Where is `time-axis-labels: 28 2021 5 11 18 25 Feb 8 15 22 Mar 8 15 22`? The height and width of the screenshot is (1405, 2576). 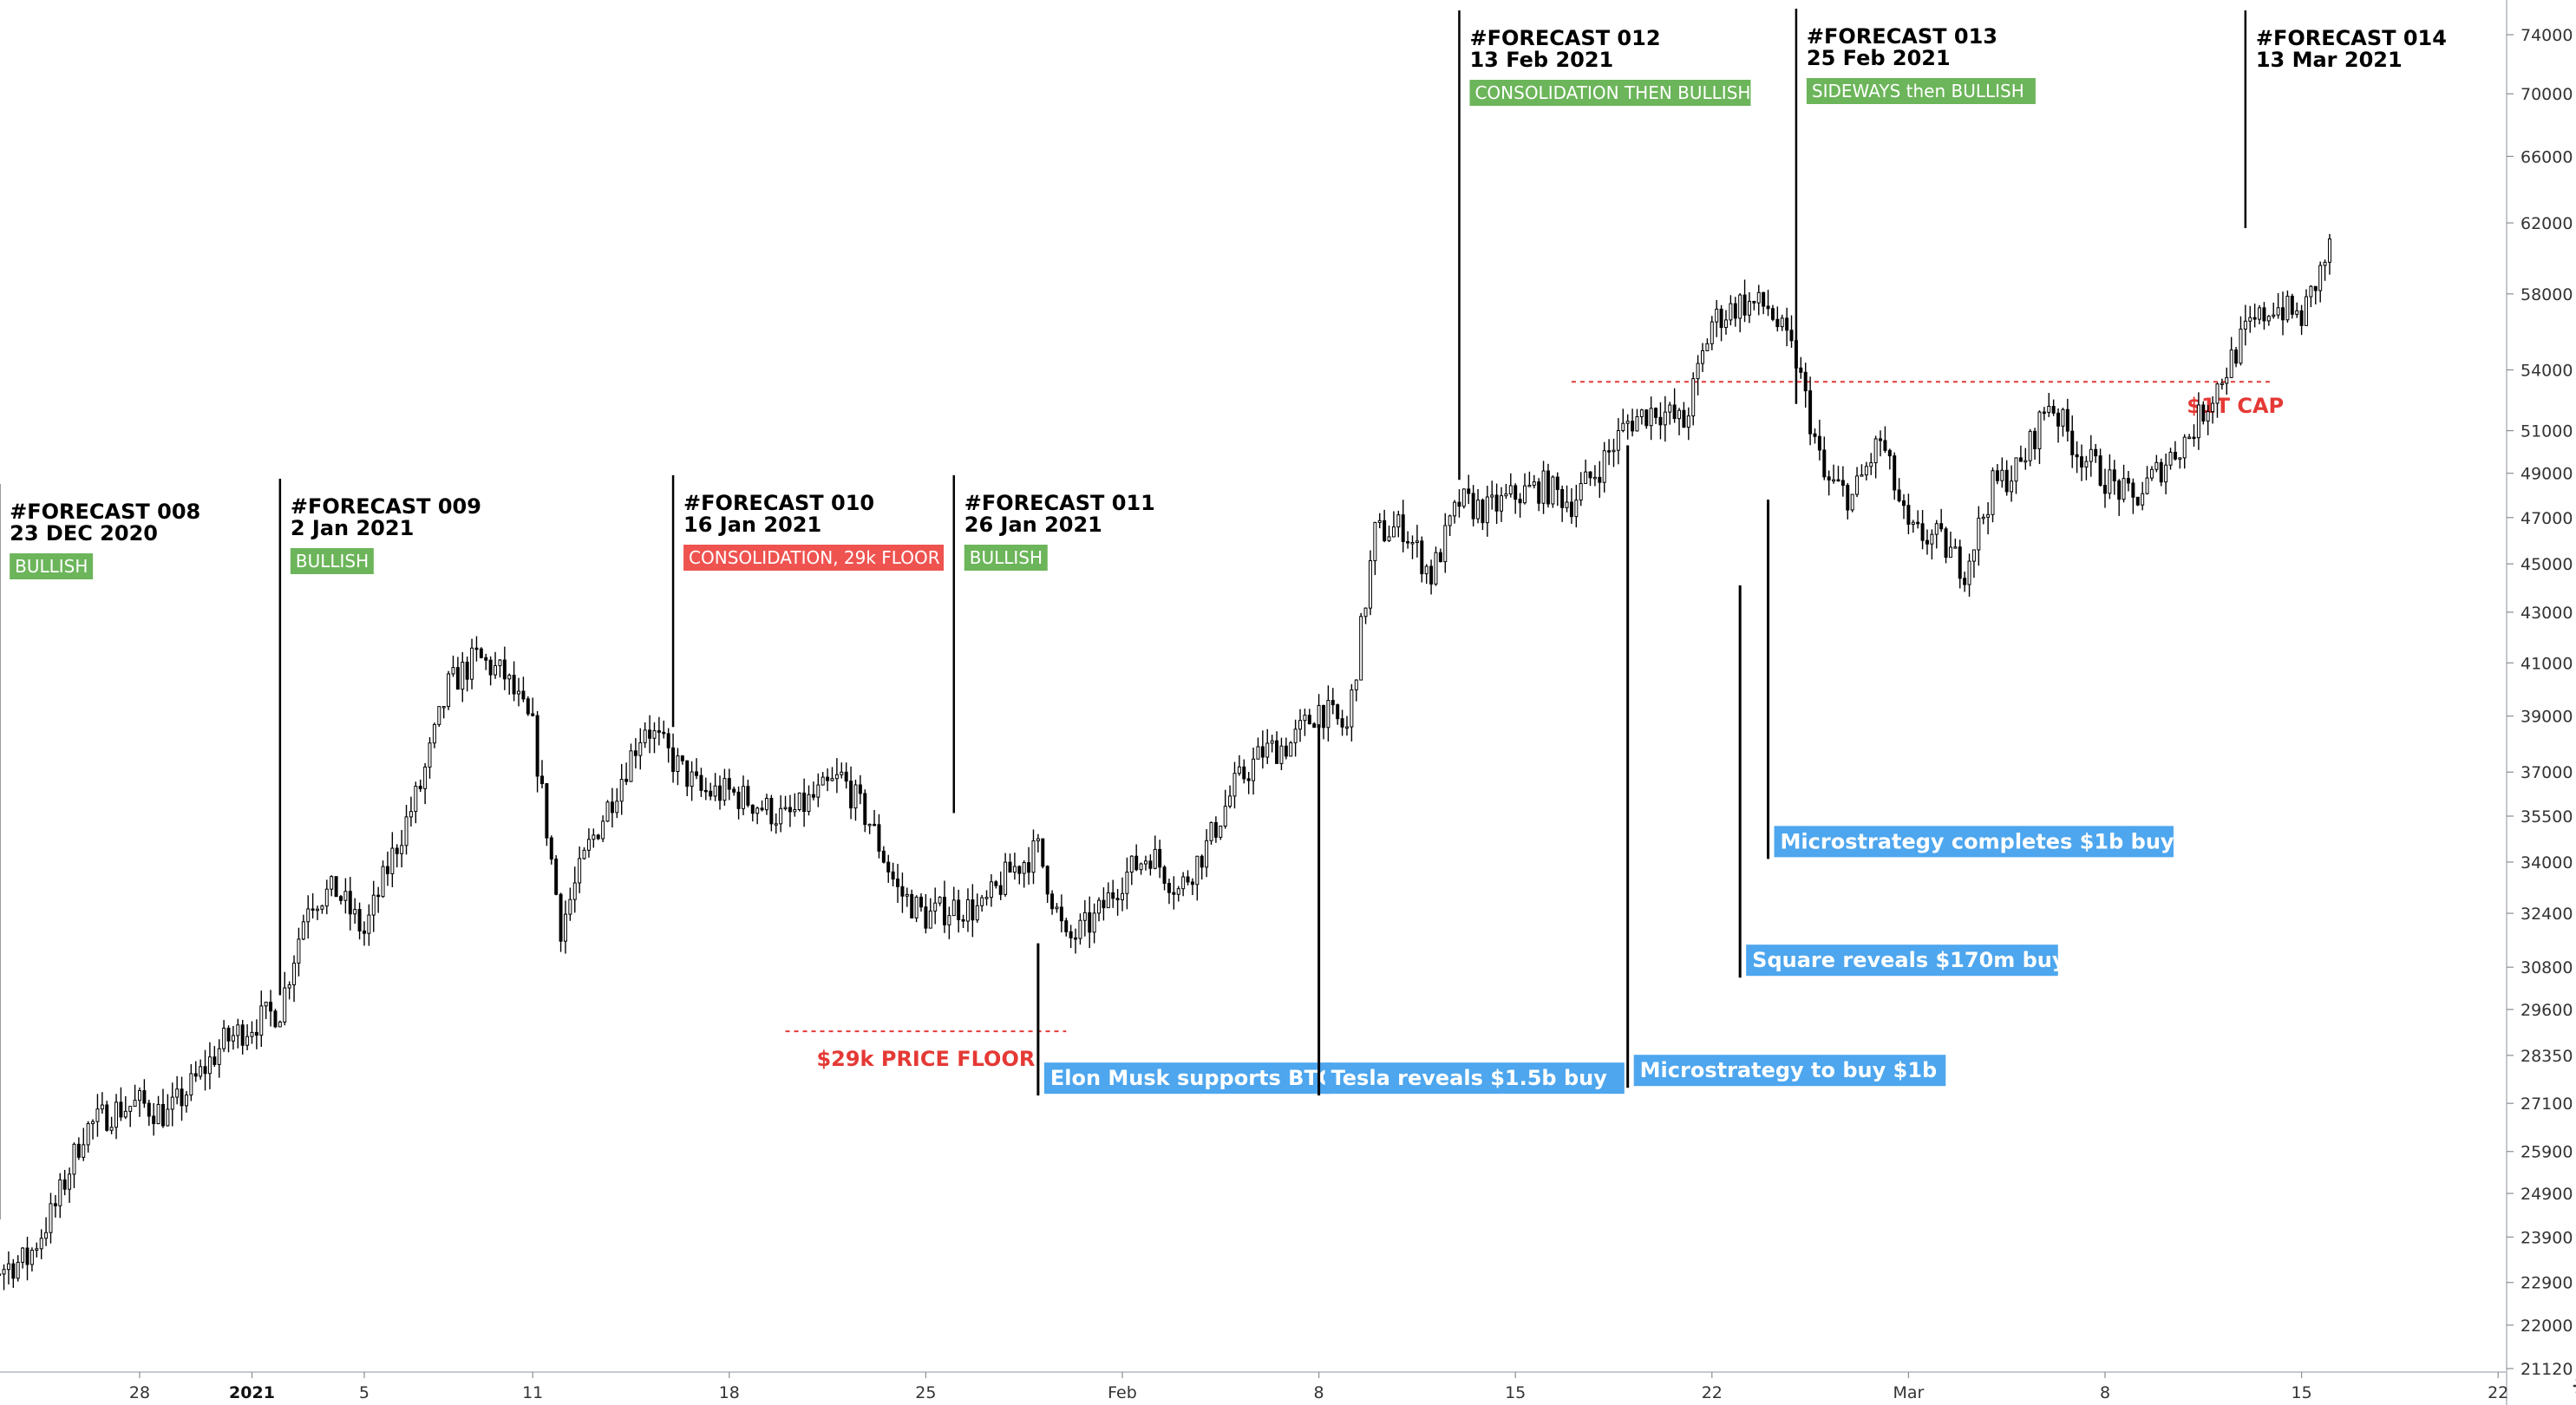
time-axis-labels: 28 2021 5 11 18 25 Feb 8 15 22 Mar 8 15 22 is located at coordinates (1318, 1387).